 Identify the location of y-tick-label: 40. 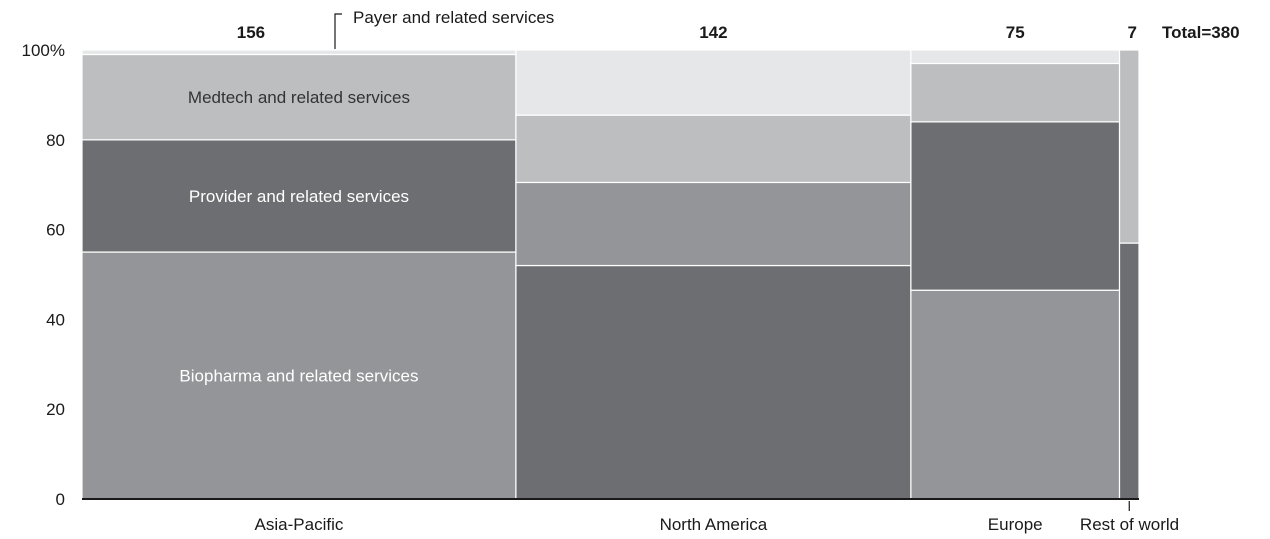
(55, 319).